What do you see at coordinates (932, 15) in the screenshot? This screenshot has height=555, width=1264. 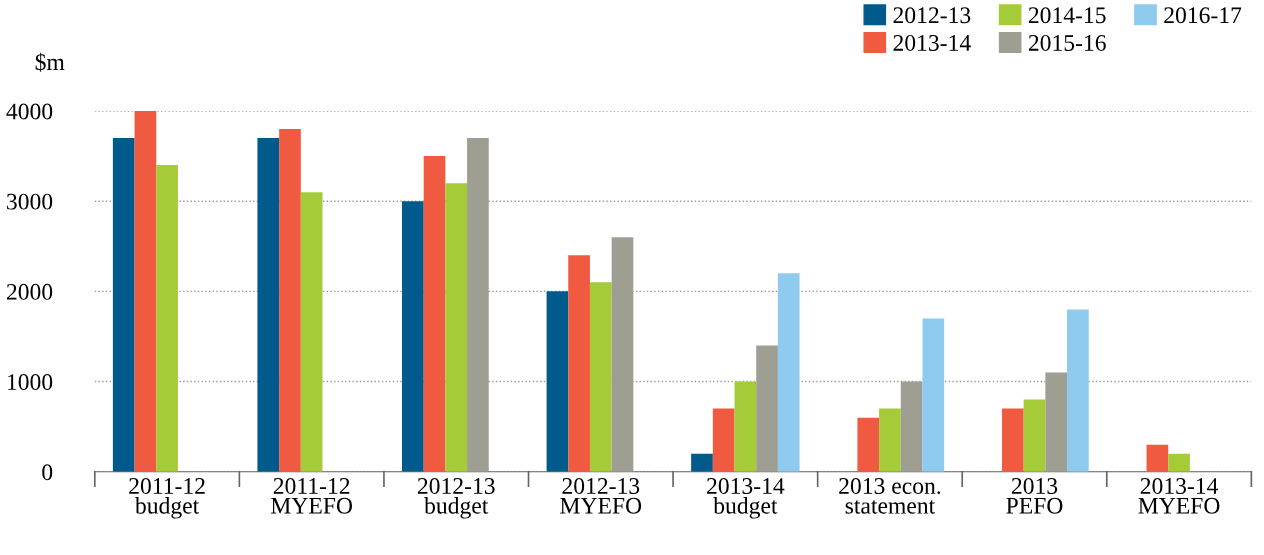 I see `legend-label: 2012-13` at bounding box center [932, 15].